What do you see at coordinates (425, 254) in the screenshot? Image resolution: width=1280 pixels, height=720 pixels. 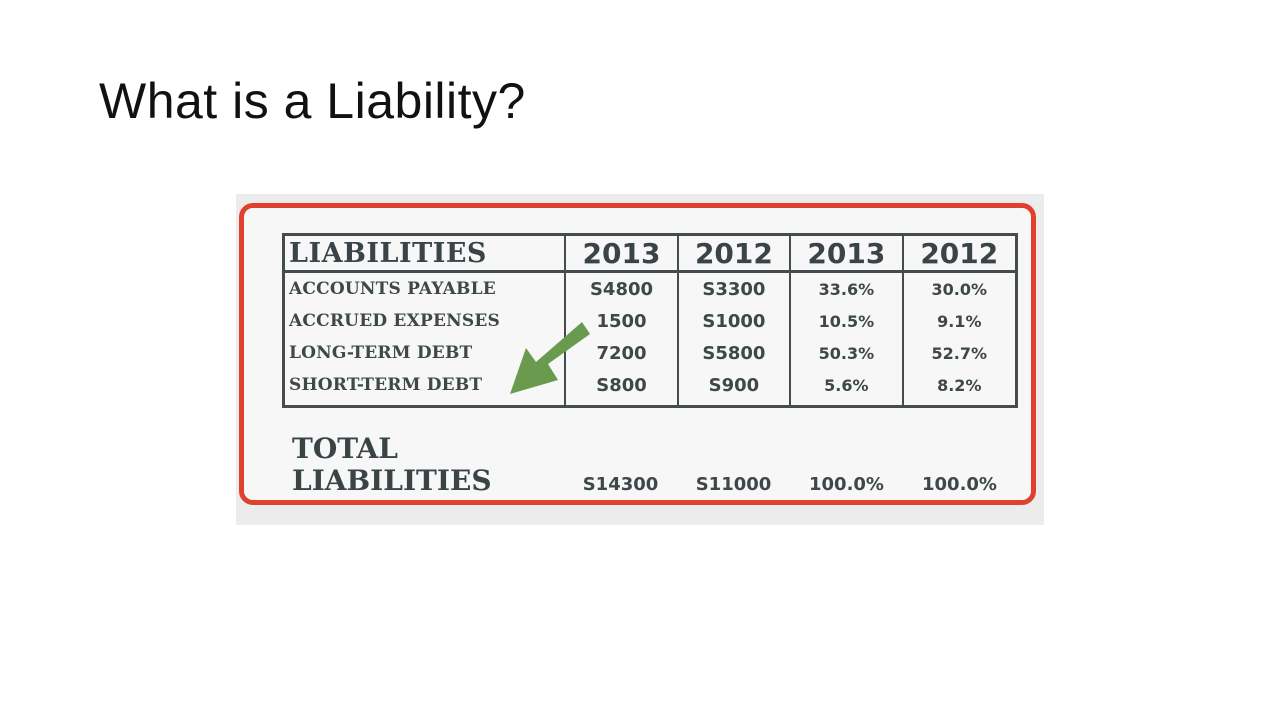 I see `header-liabilities: LIABILITIES` at bounding box center [425, 254].